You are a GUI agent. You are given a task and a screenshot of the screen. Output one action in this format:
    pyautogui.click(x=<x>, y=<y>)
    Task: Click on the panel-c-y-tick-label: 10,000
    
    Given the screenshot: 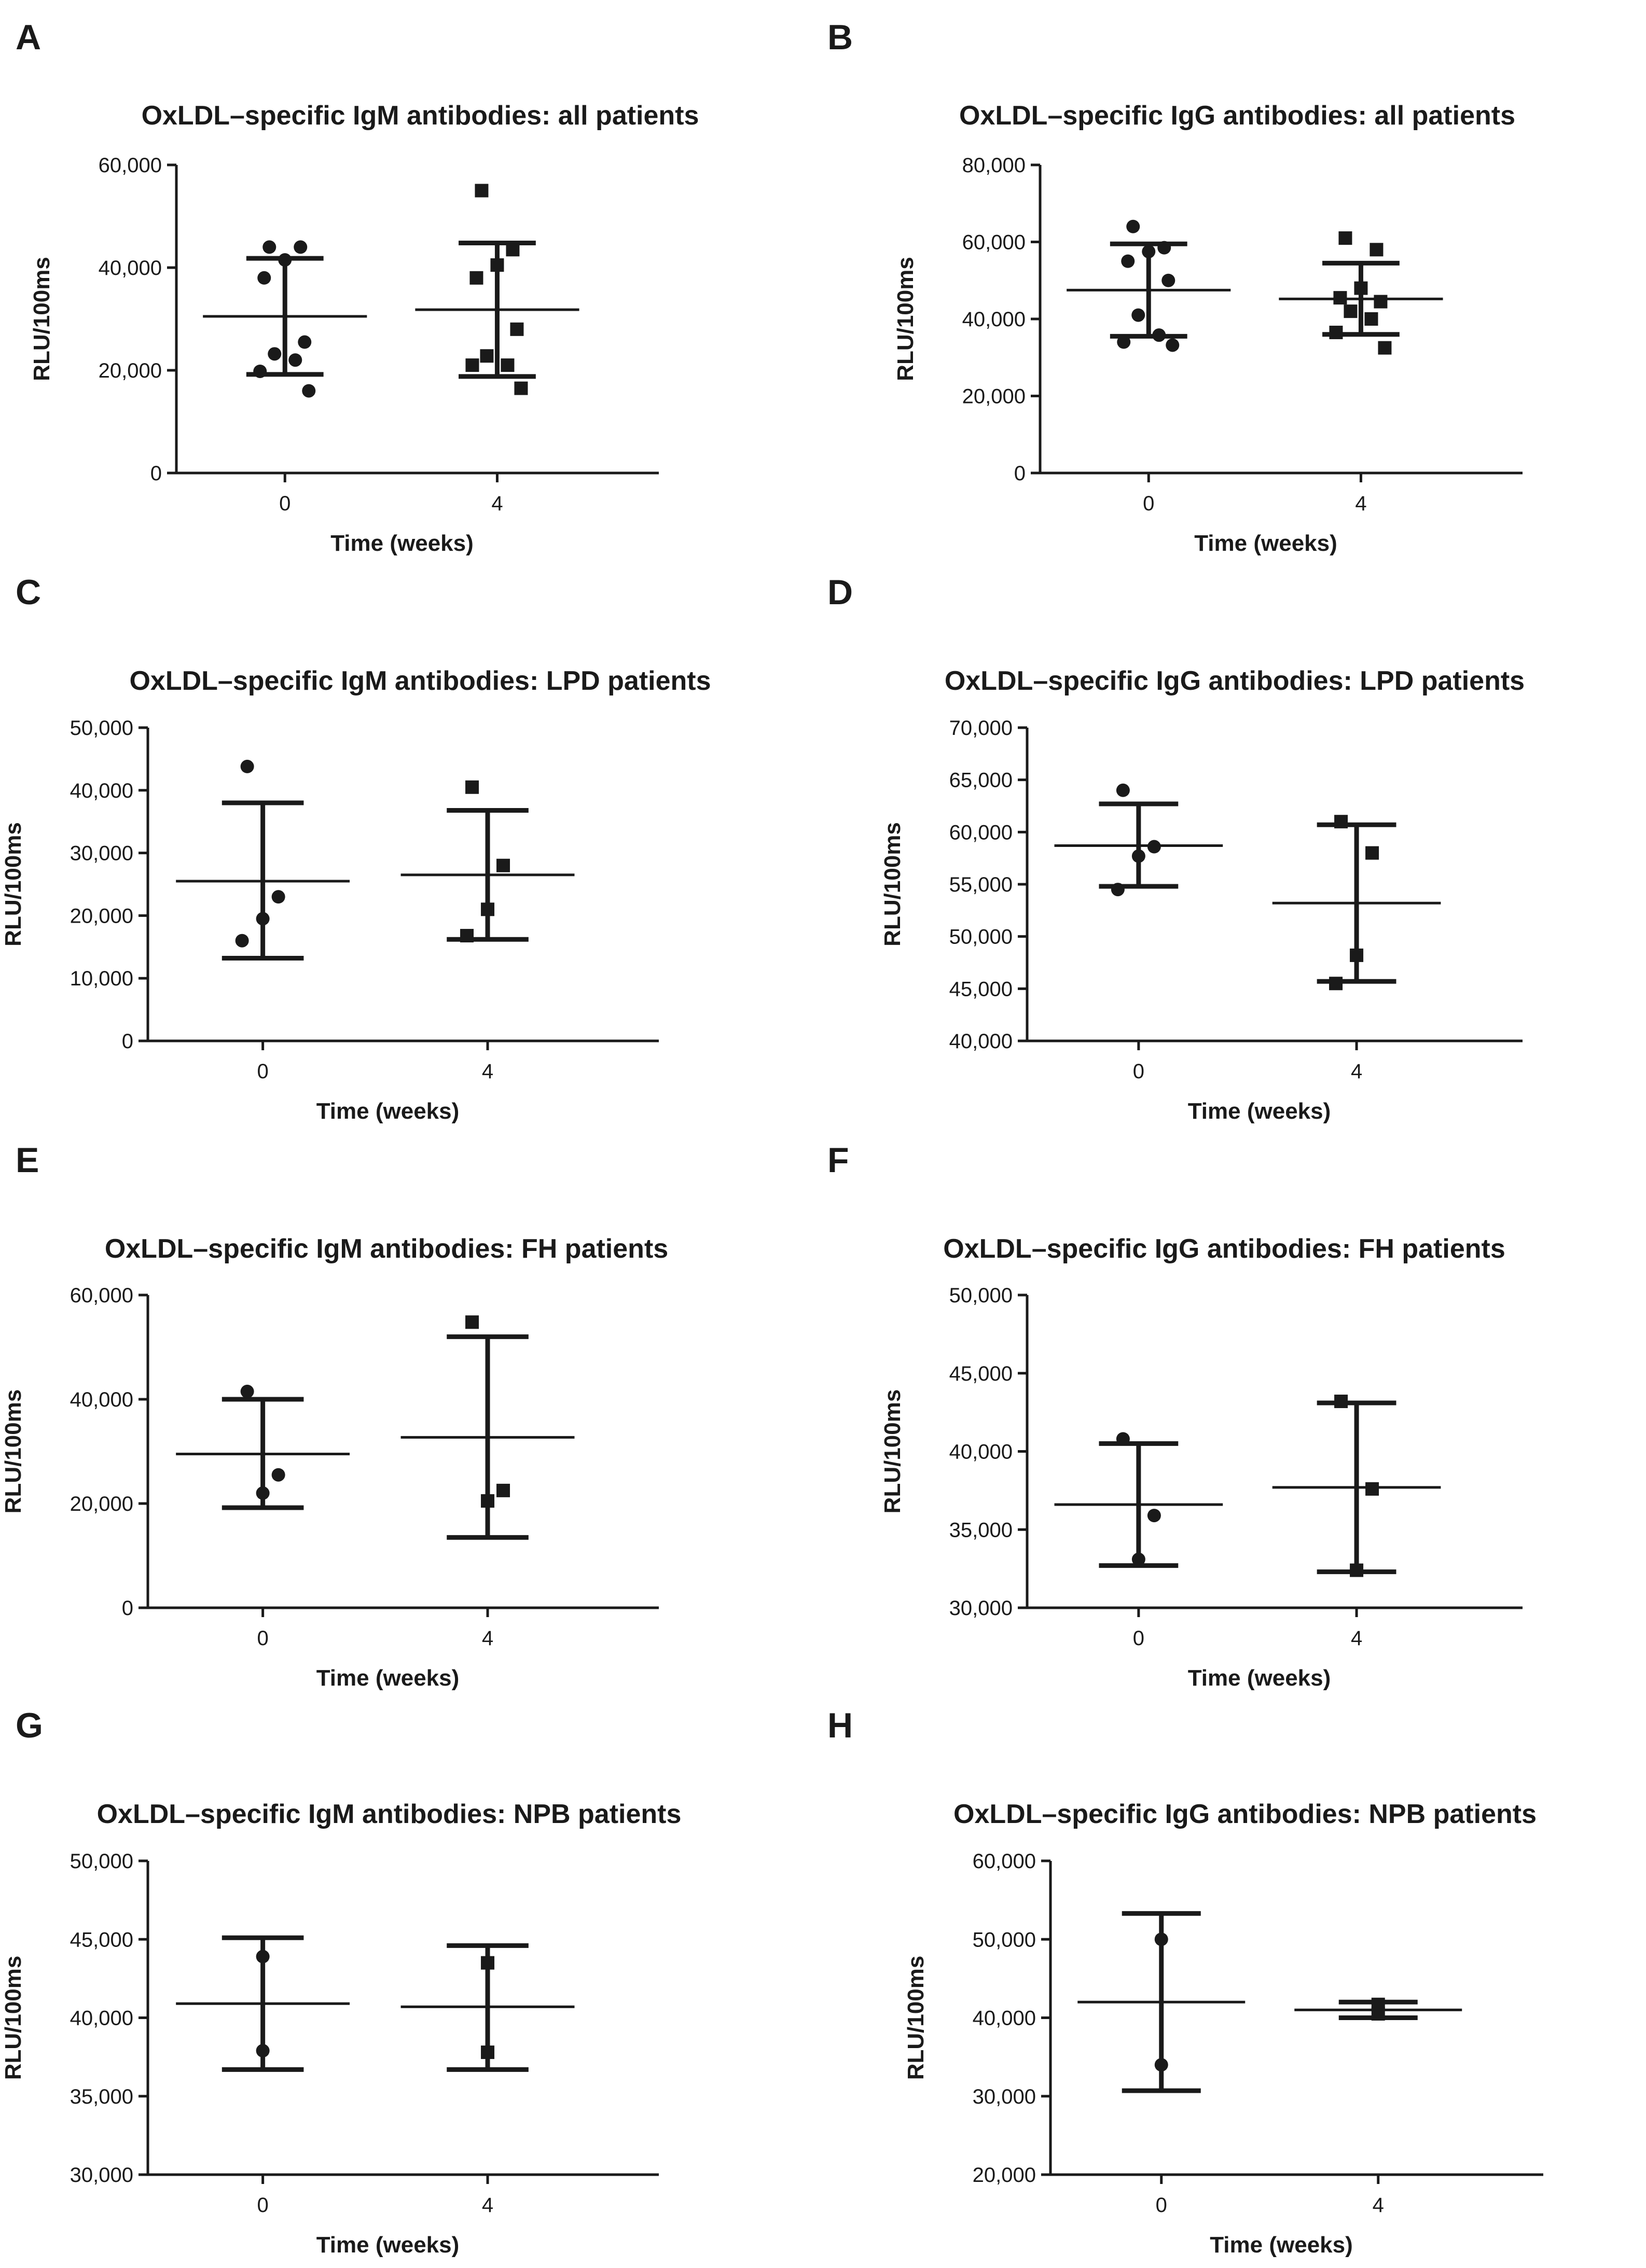 What is the action you would take?
    pyautogui.click(x=101, y=979)
    